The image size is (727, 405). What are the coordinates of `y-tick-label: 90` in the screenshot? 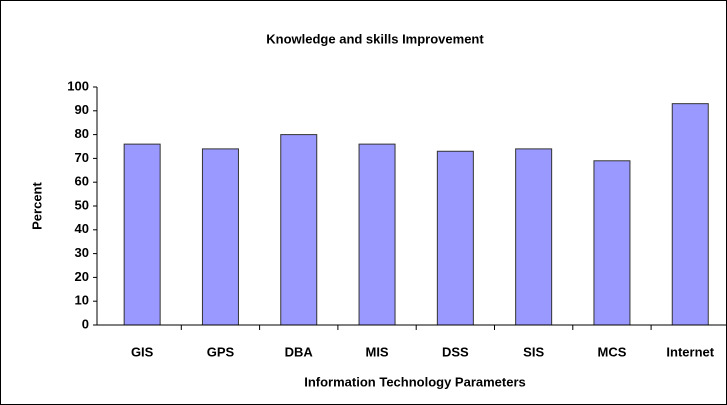 It's located at (82, 109).